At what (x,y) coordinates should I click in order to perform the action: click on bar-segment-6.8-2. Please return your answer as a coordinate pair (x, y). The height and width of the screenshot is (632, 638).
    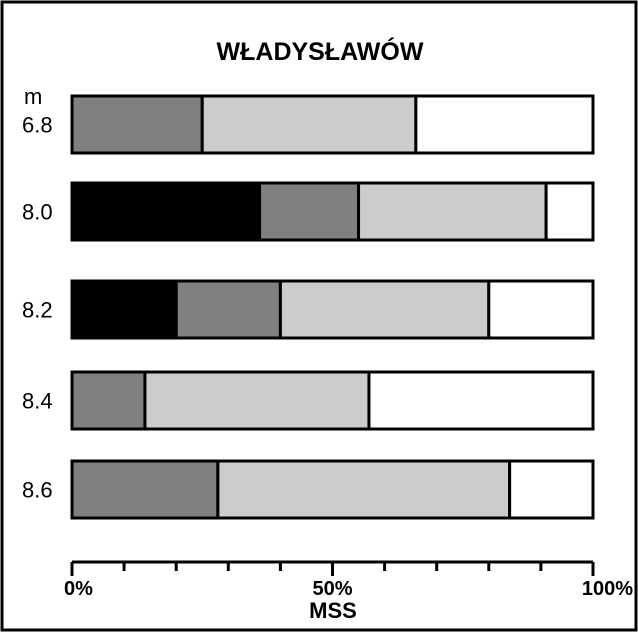
    Looking at the image, I should click on (137, 124).